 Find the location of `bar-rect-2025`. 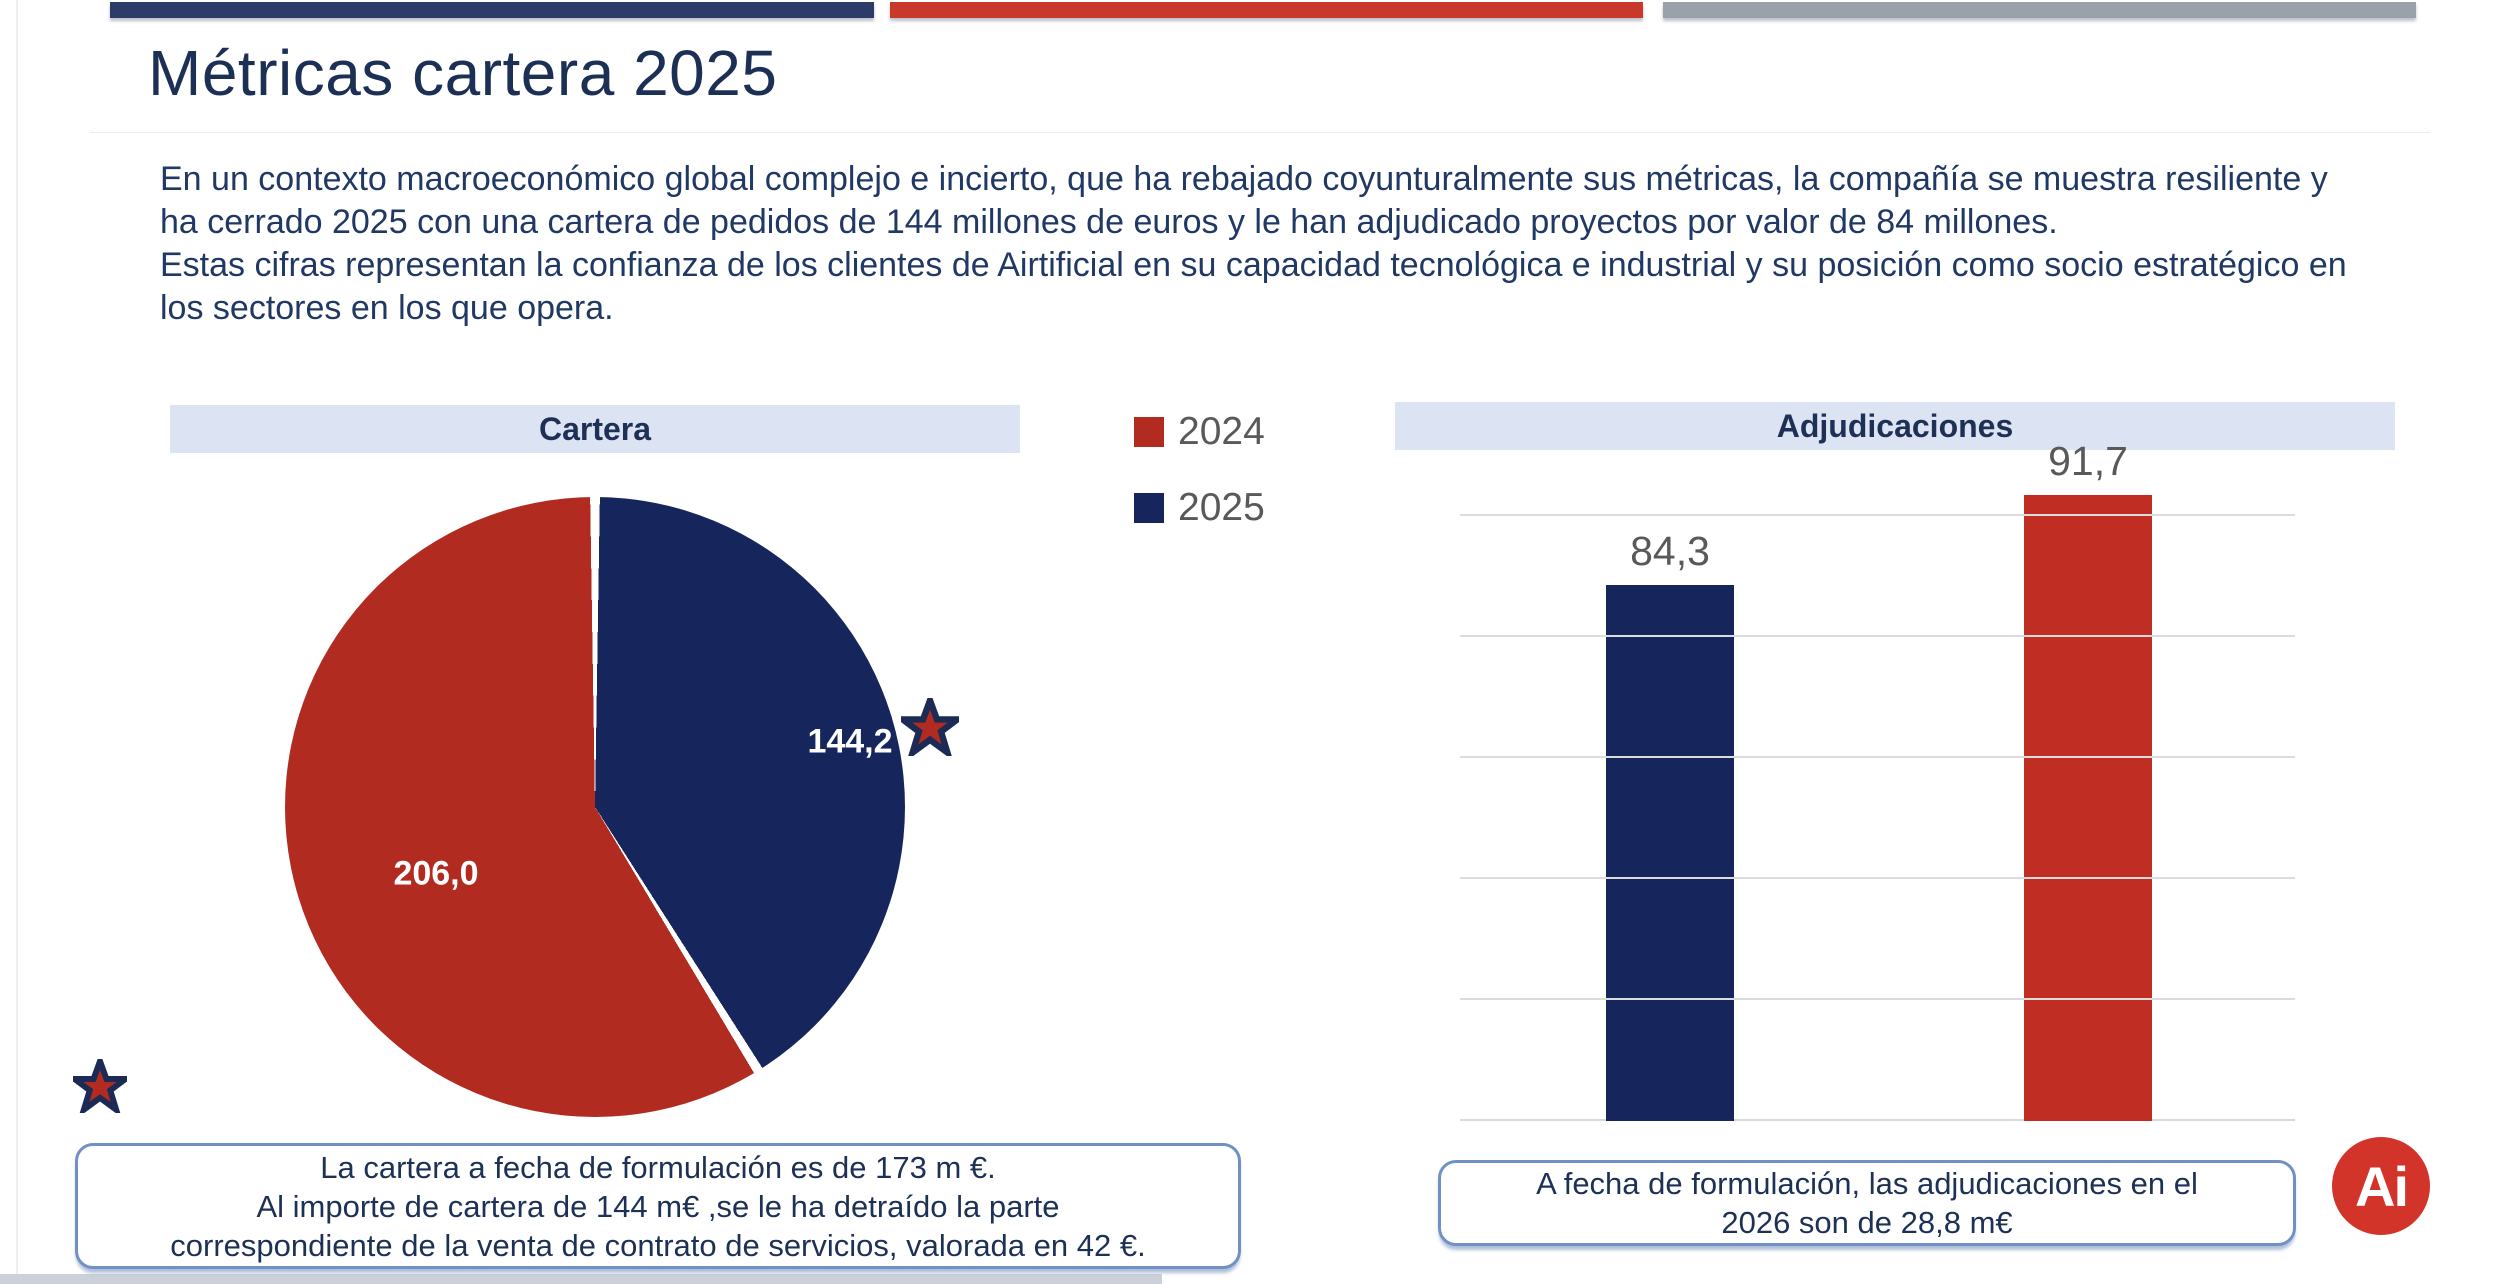

bar-rect-2025 is located at coordinates (1670, 852).